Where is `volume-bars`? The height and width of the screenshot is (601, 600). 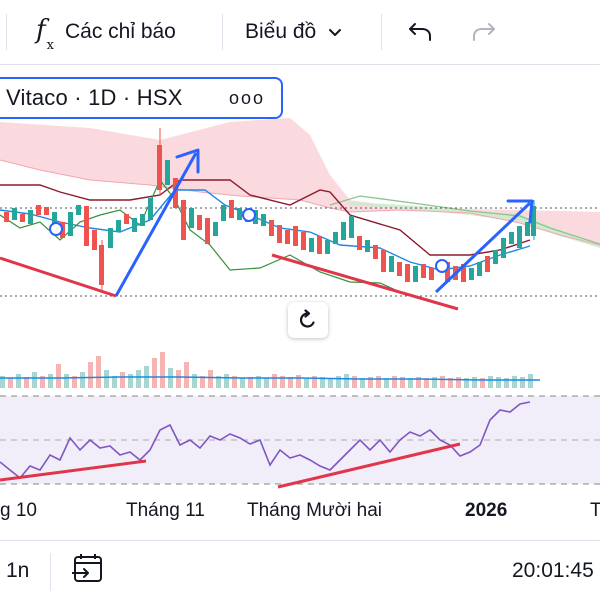
volume-bars is located at coordinates (266, 370).